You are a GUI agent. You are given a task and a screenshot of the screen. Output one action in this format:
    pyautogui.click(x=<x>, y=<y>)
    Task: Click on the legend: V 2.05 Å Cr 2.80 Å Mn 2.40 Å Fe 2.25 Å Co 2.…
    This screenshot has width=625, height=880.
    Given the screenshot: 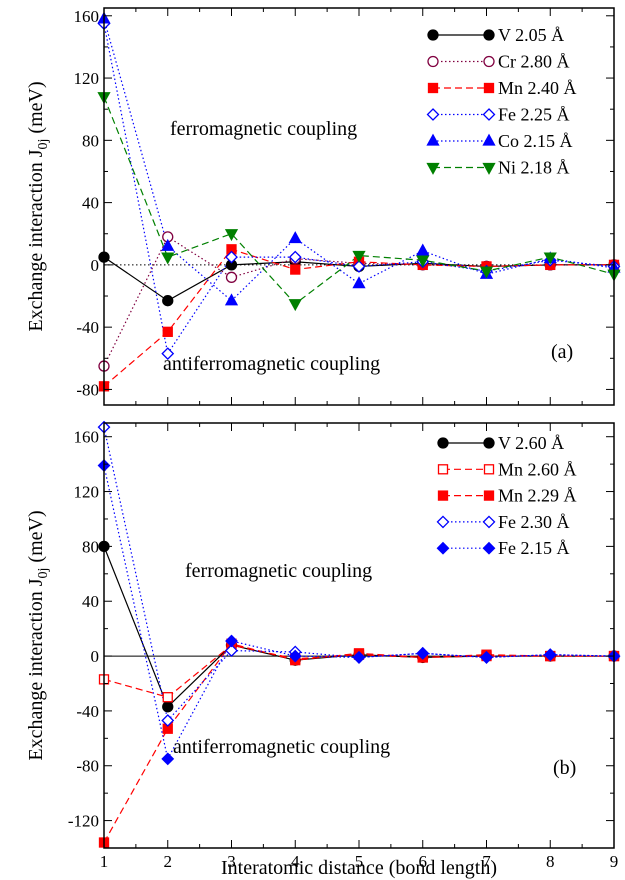 What is the action you would take?
    pyautogui.click(x=501, y=101)
    